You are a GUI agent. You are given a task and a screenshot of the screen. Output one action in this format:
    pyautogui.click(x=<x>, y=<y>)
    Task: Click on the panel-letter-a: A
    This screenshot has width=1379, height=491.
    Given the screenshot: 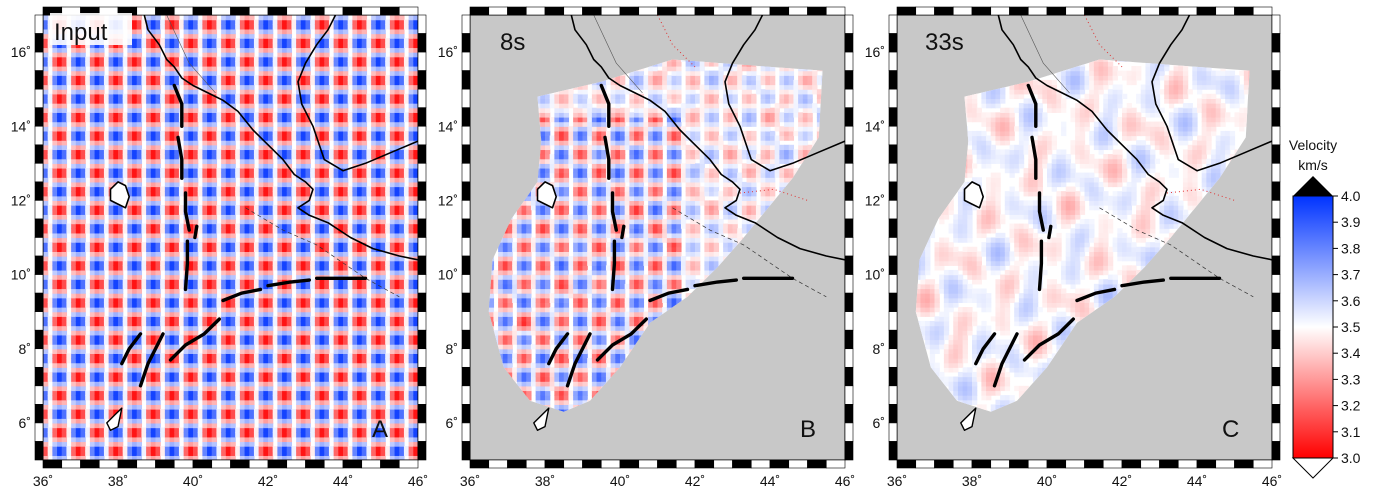 What is the action you would take?
    pyautogui.click(x=380, y=429)
    